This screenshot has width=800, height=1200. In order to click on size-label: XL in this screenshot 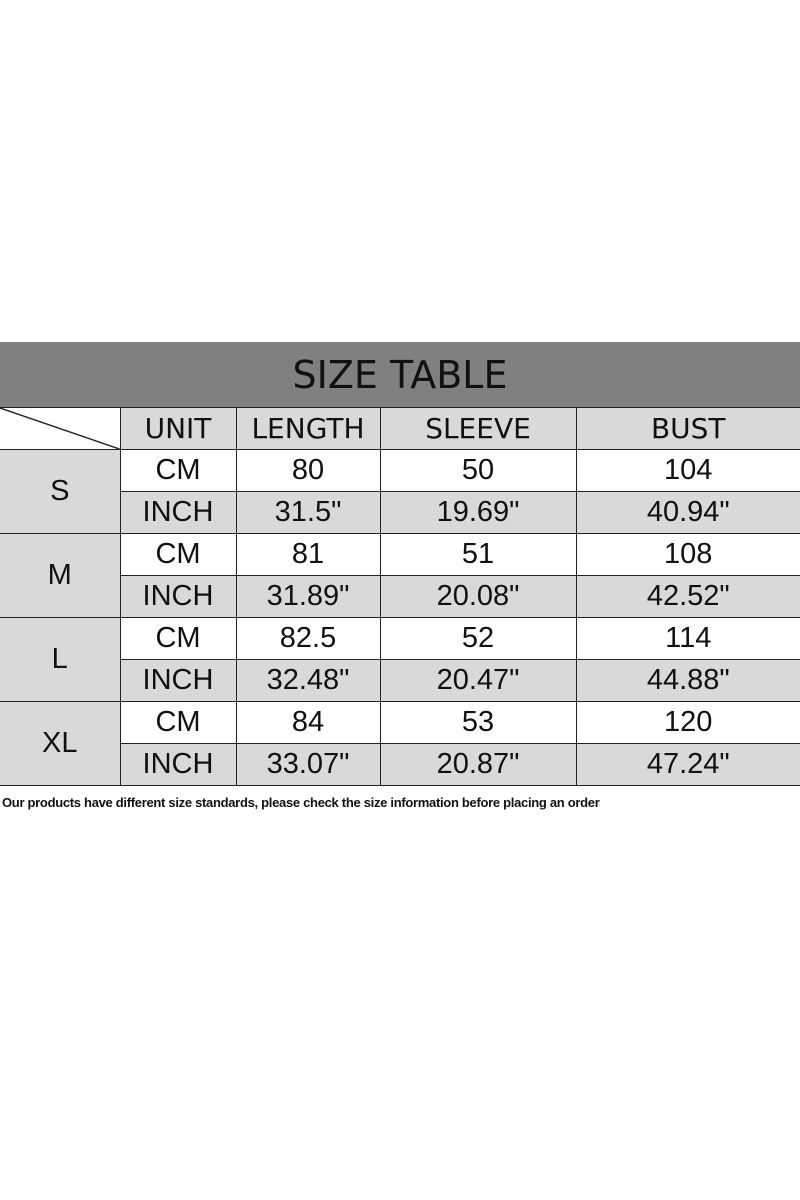, I will do `click(60, 743)`.